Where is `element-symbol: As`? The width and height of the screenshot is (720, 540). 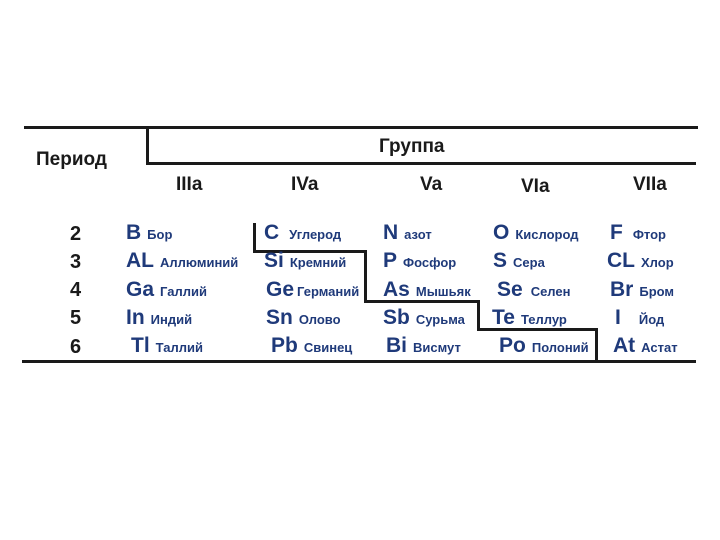
element-symbol: As is located at coordinates (396, 289).